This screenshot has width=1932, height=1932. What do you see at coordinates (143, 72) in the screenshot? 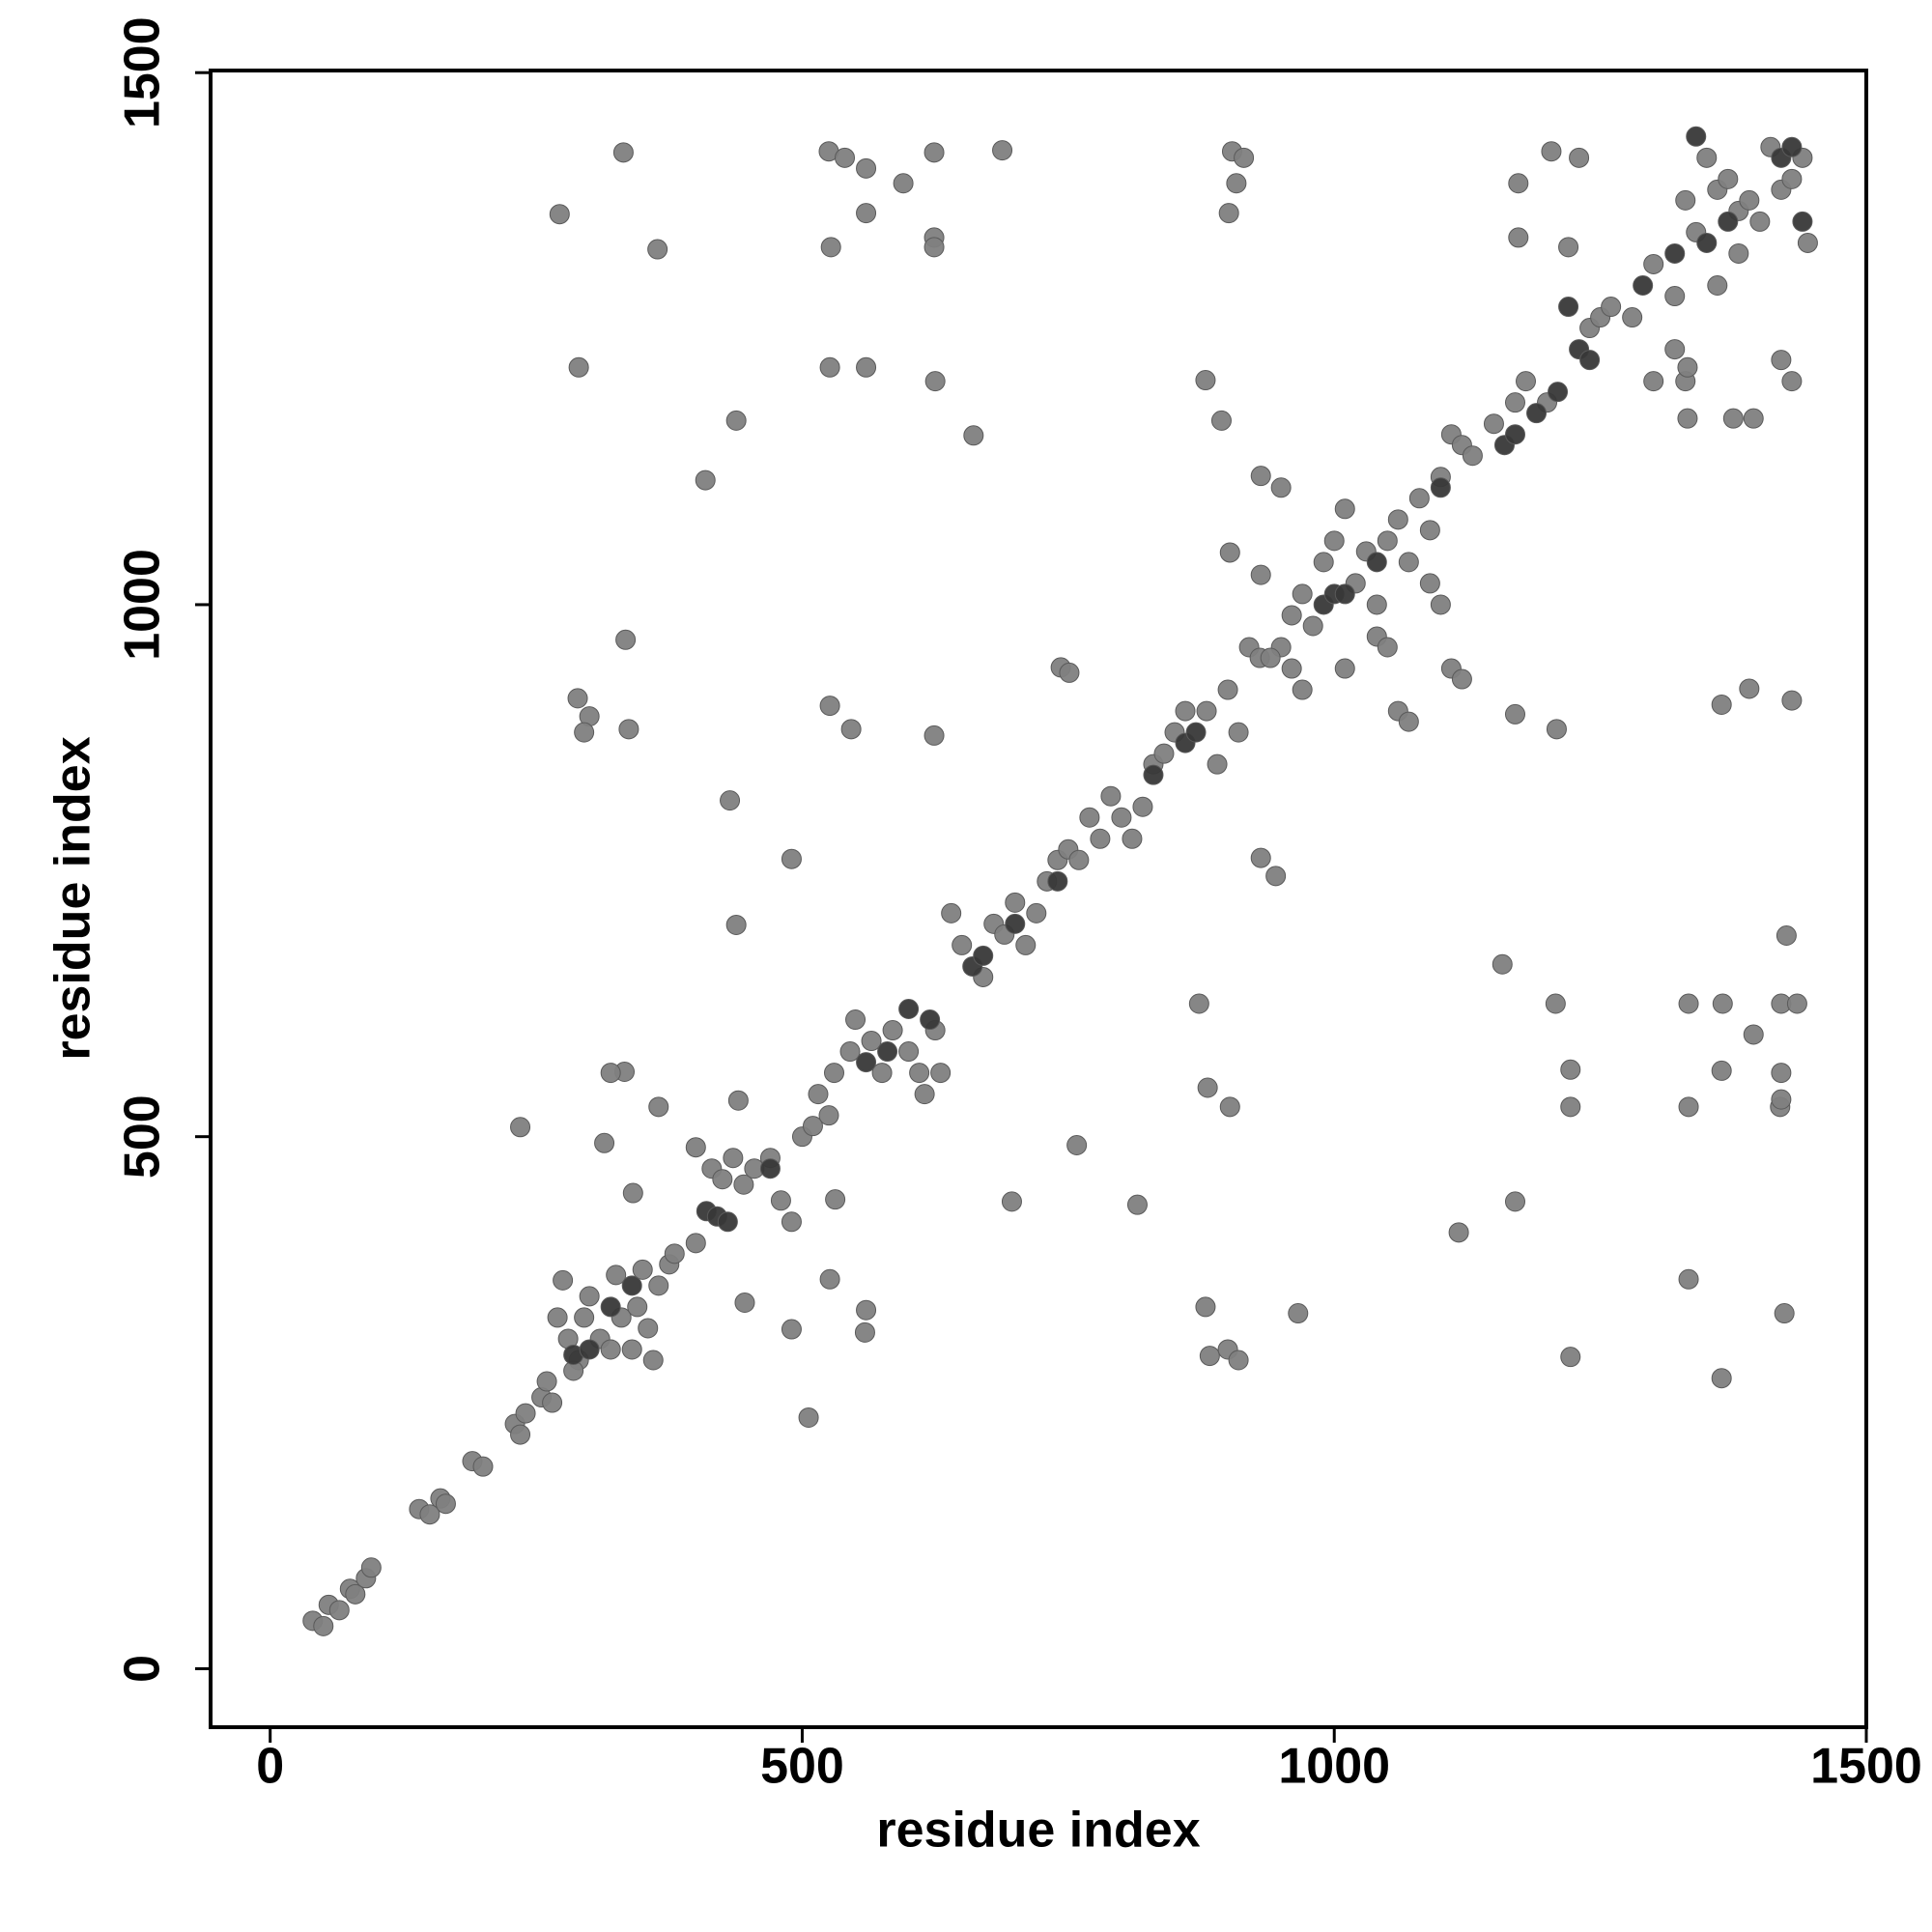
I see `y-tick-label: 1500` at bounding box center [143, 72].